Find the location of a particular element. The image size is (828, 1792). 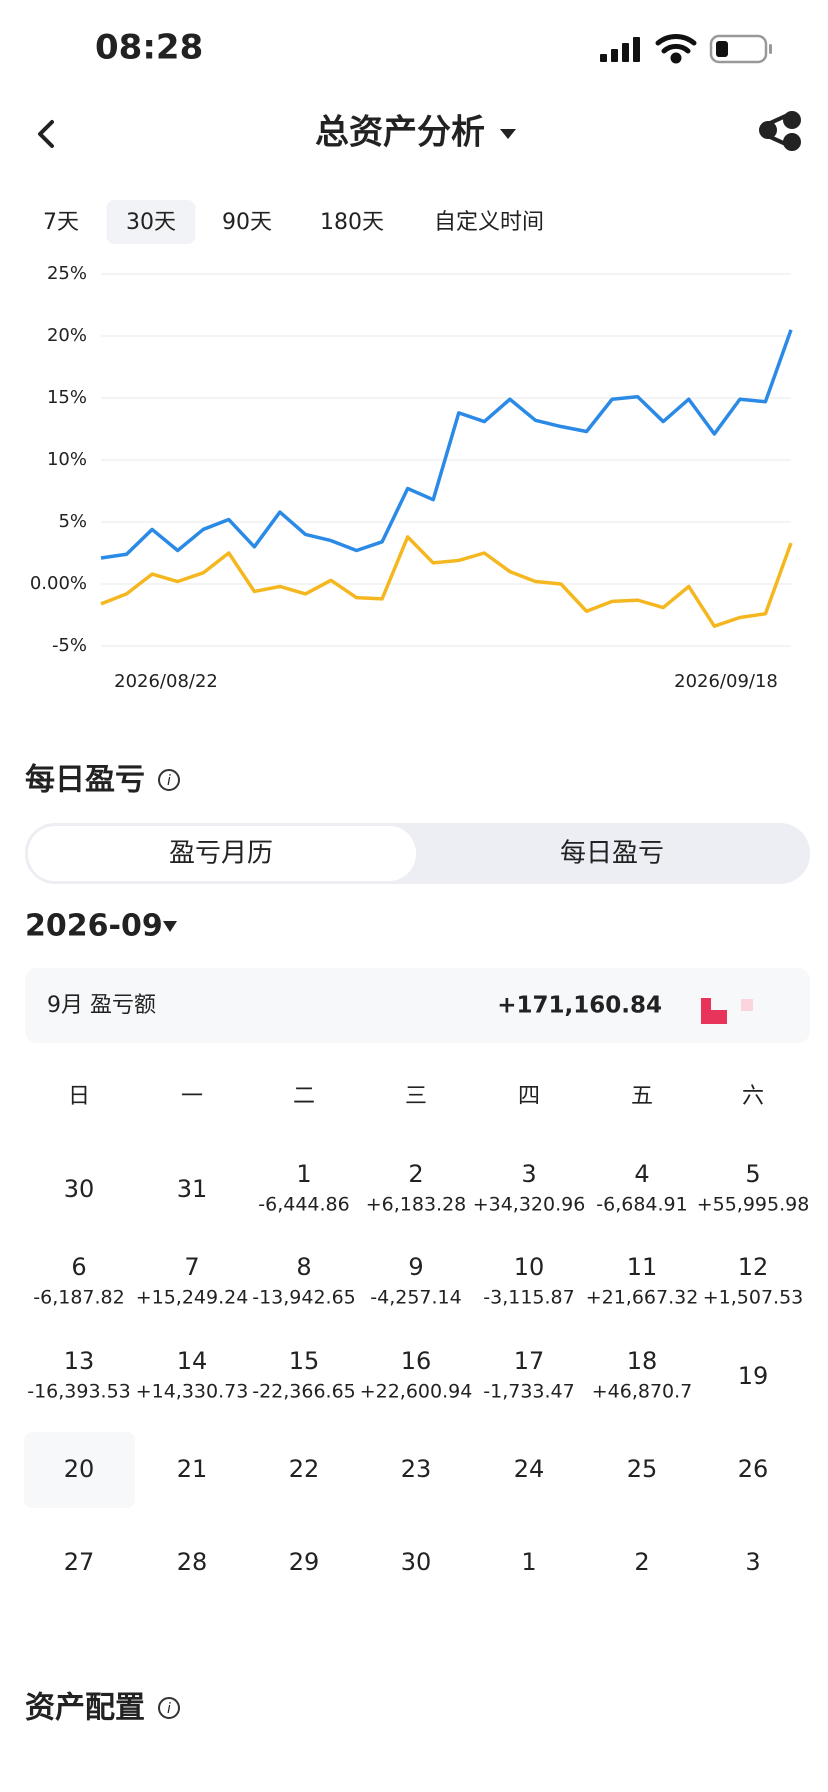

calendar-day: 27 is located at coordinates (79, 1562).